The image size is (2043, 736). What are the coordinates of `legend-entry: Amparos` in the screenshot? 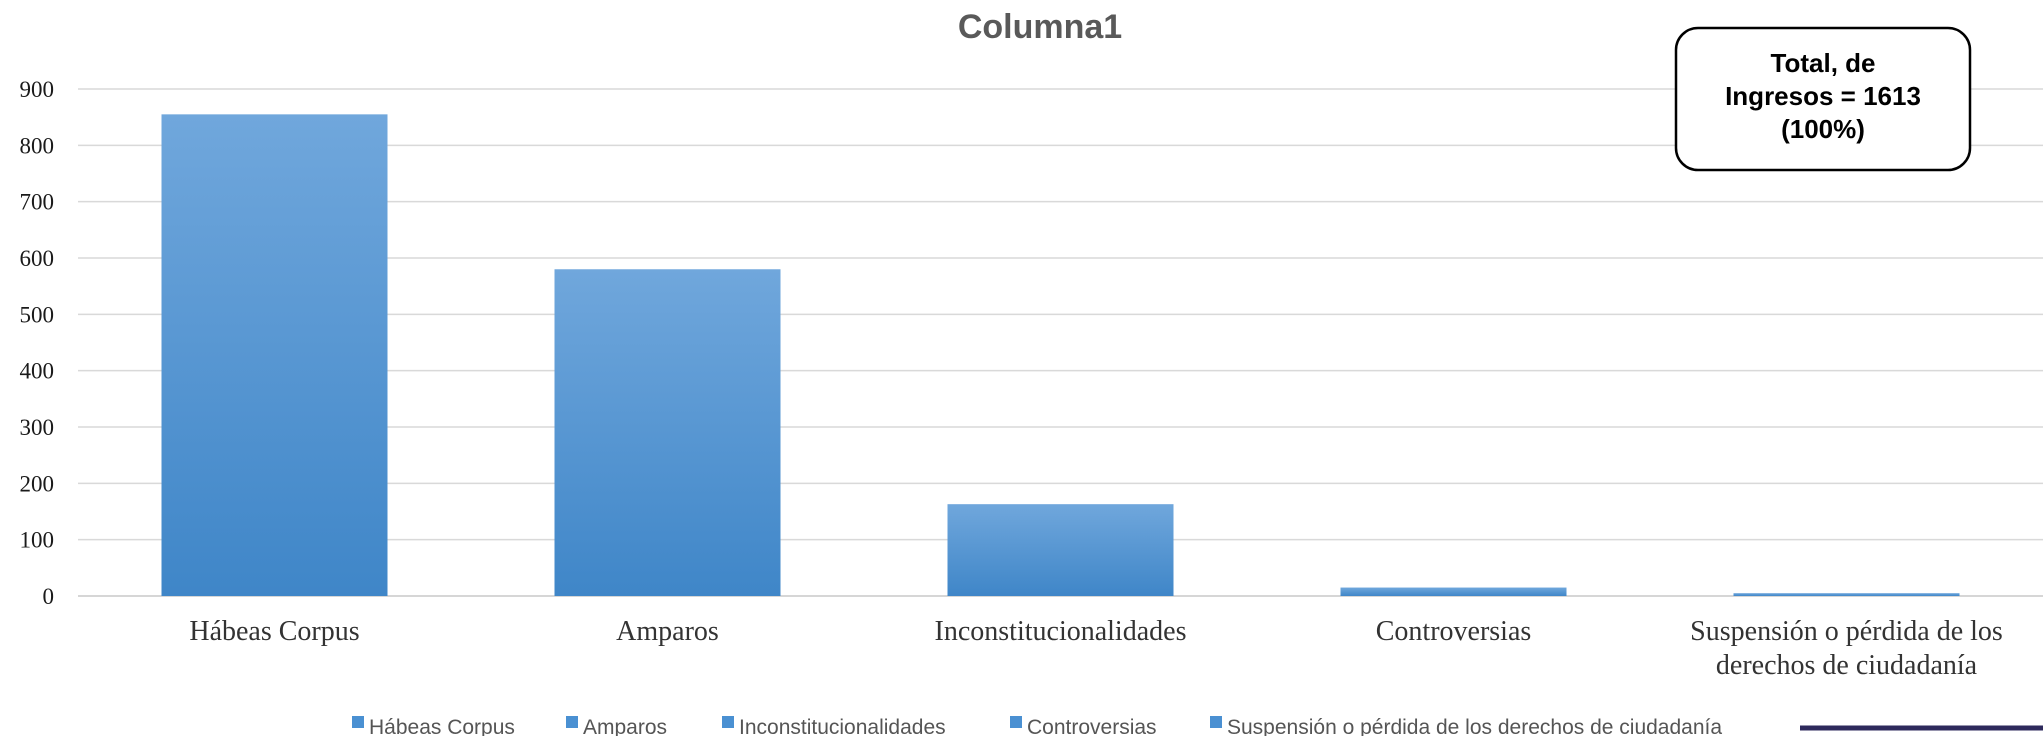 It's located at (625, 726).